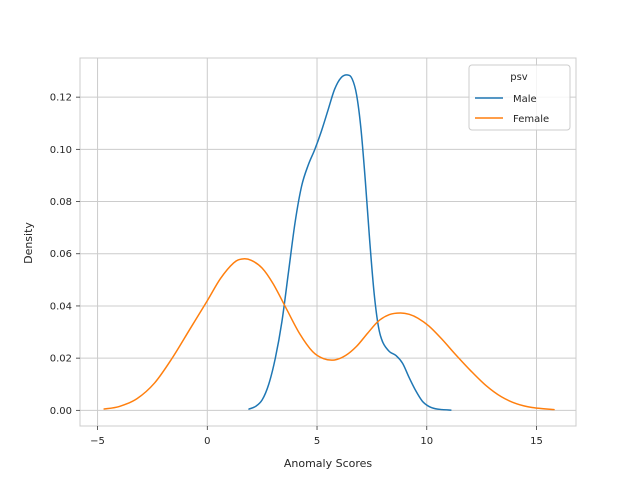 The height and width of the screenshot is (480, 640). Describe the element at coordinates (426, 441) in the screenshot. I see `x-tick-label: 10` at that location.